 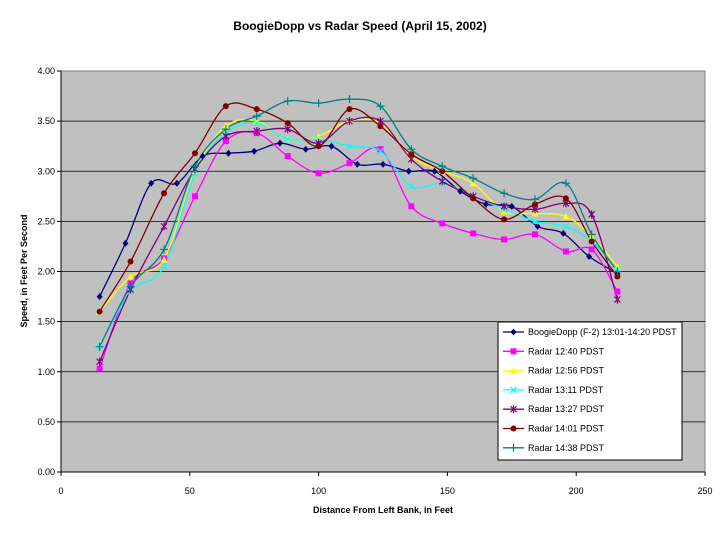 What do you see at coordinates (566, 371) in the screenshot?
I see `legend-label-3: Radar 12:56 PDST` at bounding box center [566, 371].